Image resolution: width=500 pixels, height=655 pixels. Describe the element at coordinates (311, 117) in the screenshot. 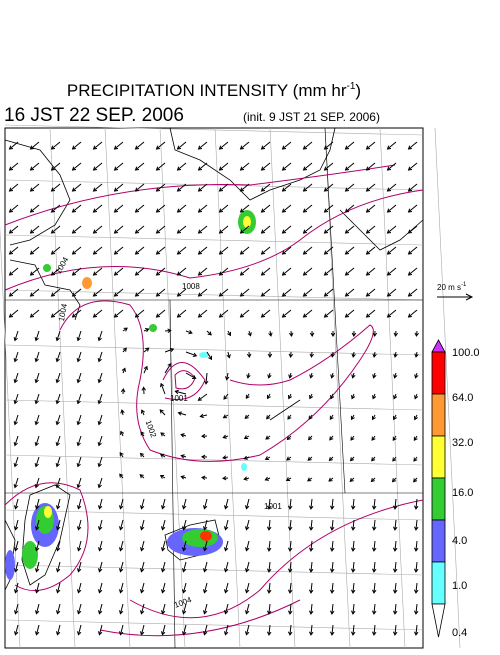

I see `init-time: (init. 9 JST 21 SEP. 2006)` at that location.